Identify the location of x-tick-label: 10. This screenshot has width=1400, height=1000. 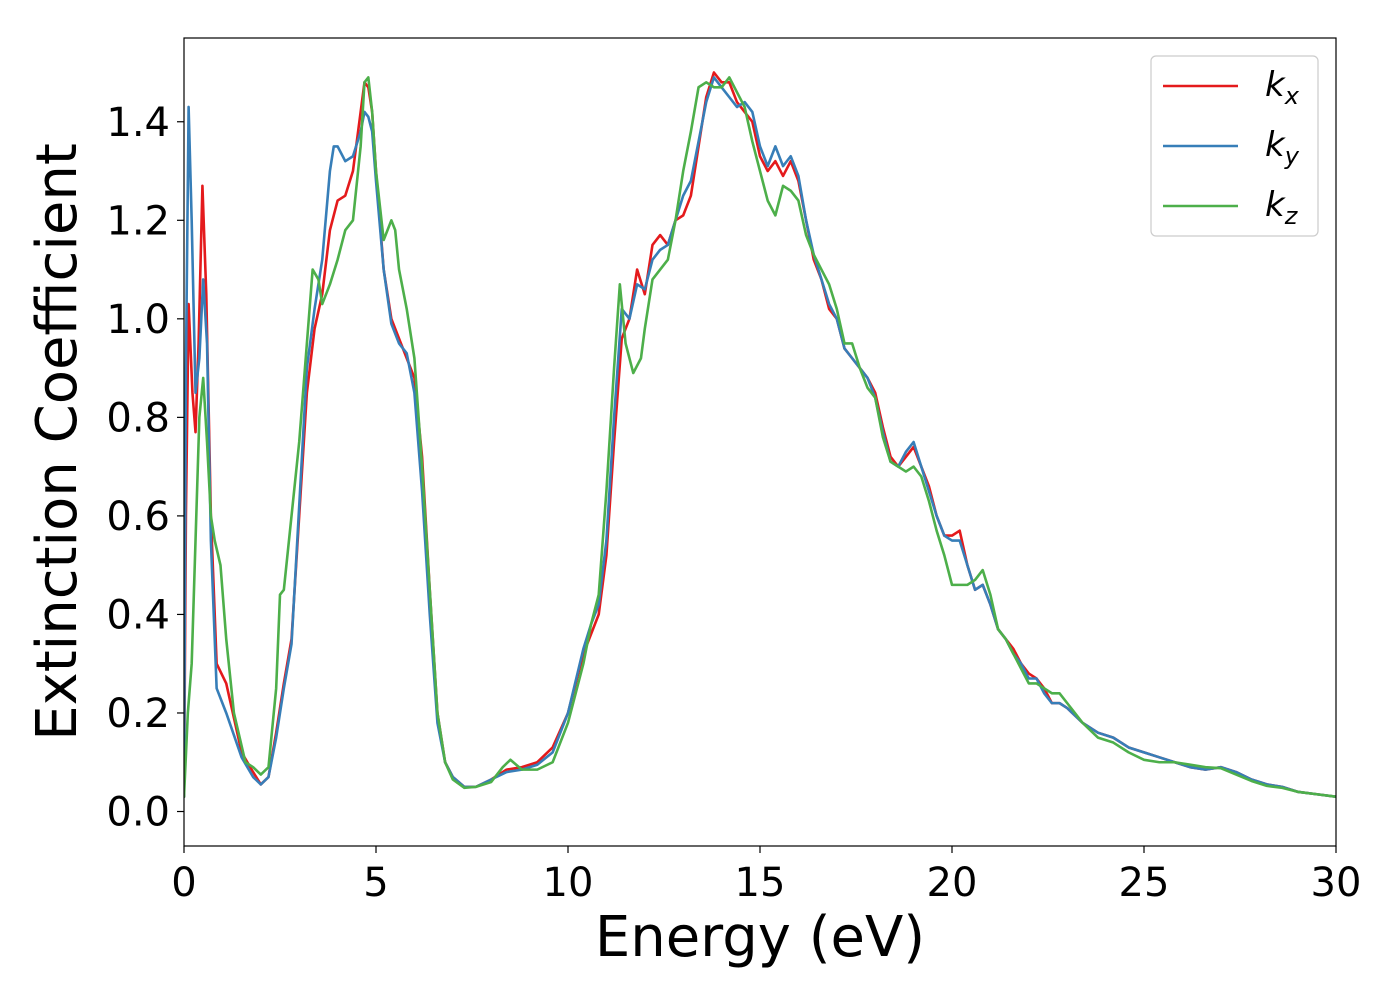
(568, 883).